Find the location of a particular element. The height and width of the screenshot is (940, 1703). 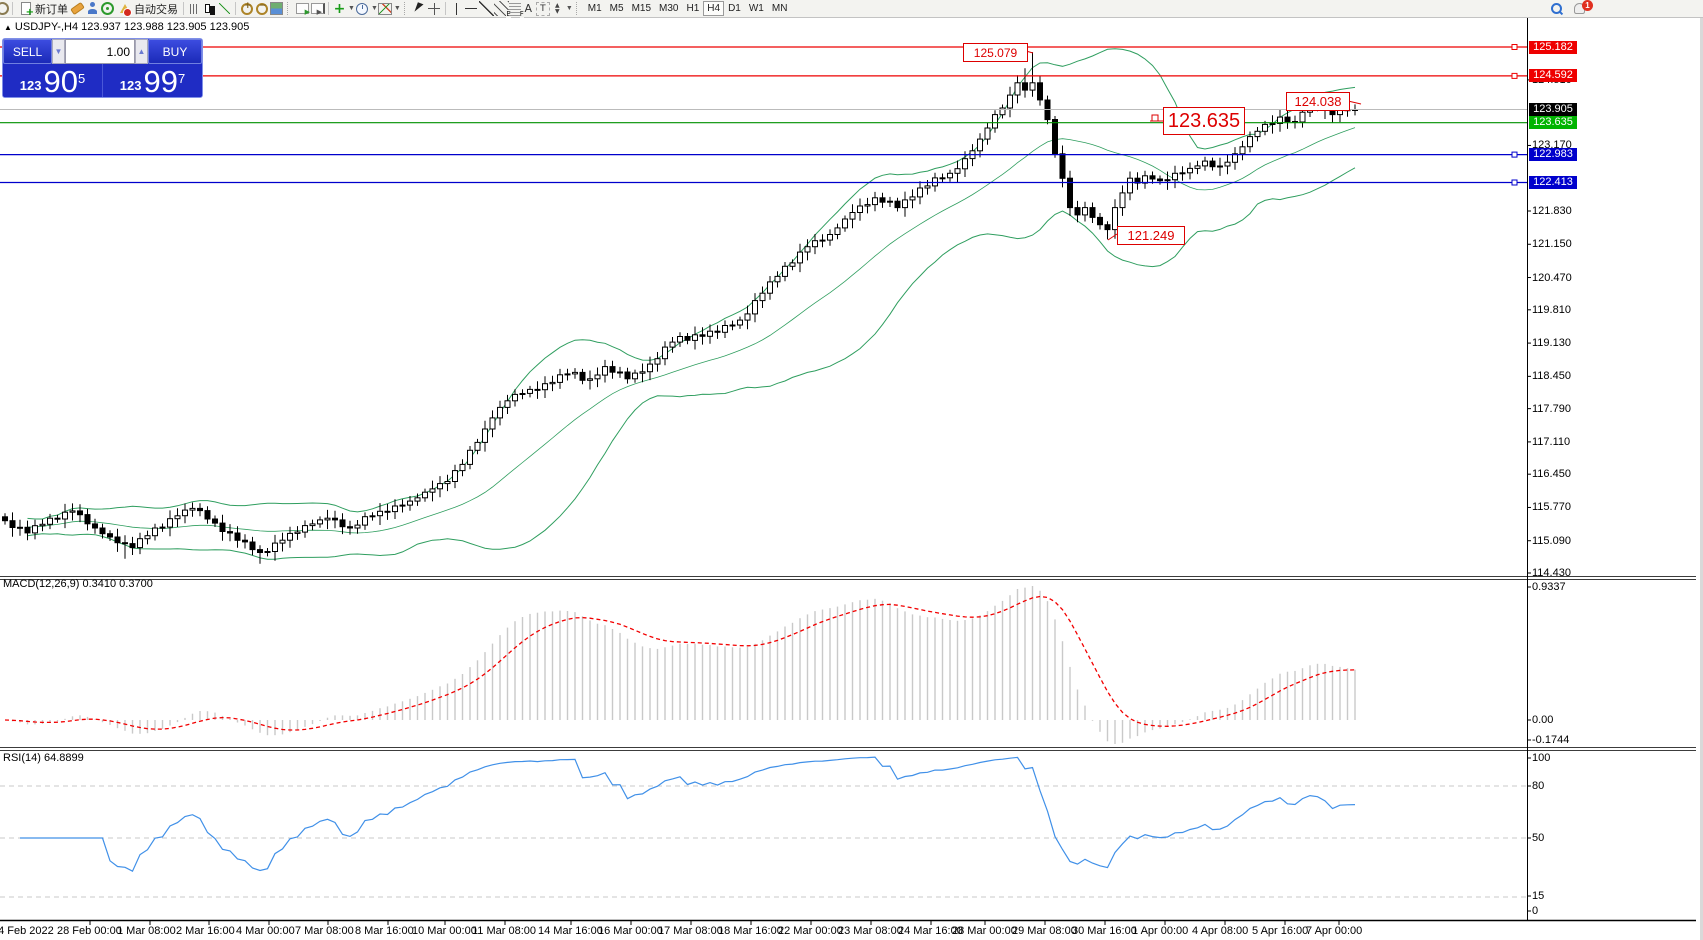

buy-button: BUY is located at coordinates (175, 51).